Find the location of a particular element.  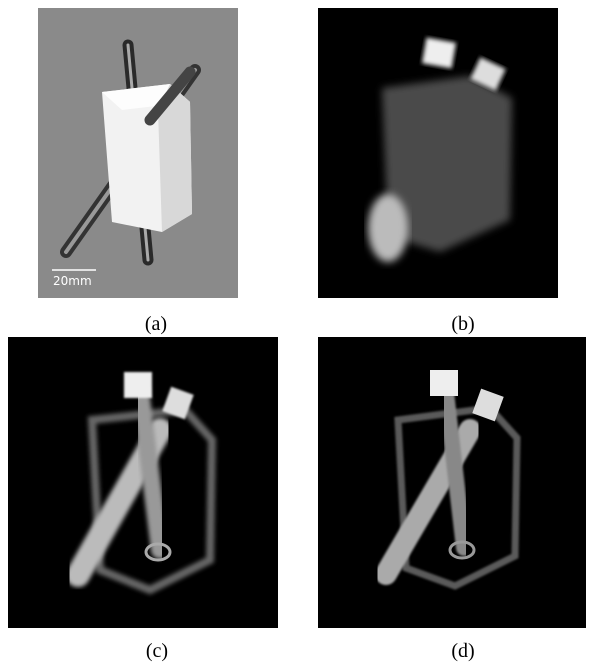

block-reconstruction is located at coordinates (447, 164).